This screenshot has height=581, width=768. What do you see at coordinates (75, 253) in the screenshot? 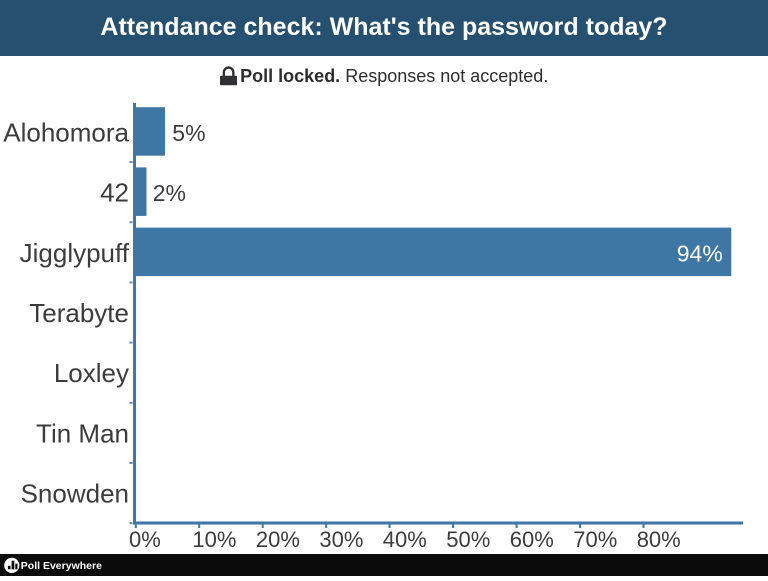
I see `svg-text: Jigglypuff` at bounding box center [75, 253].